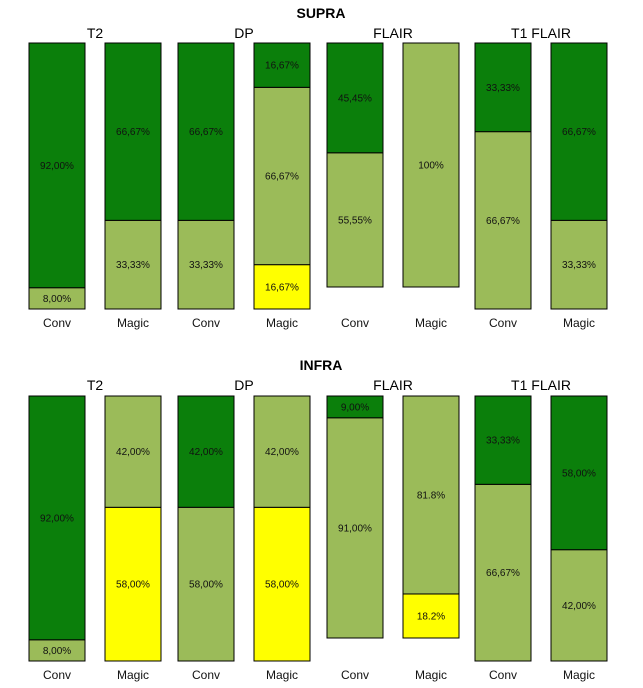  I want to click on data-label: 9,00%, so click(355, 407).